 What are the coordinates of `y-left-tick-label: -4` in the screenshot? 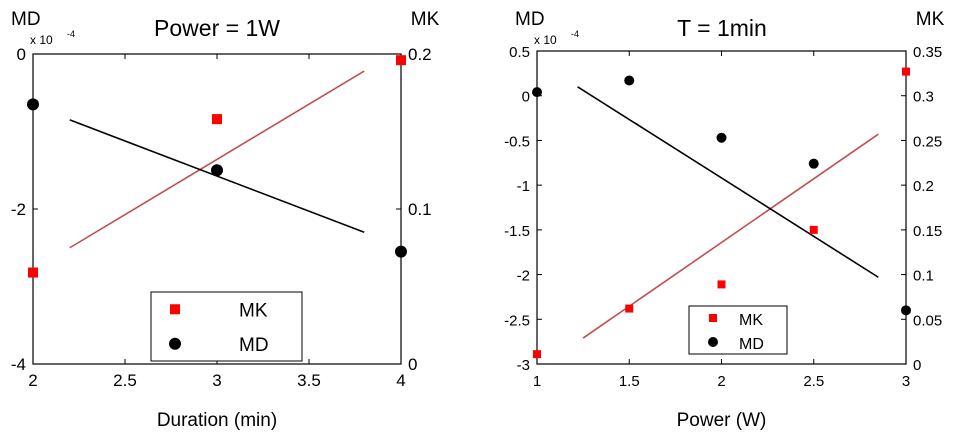 It's located at (18, 364).